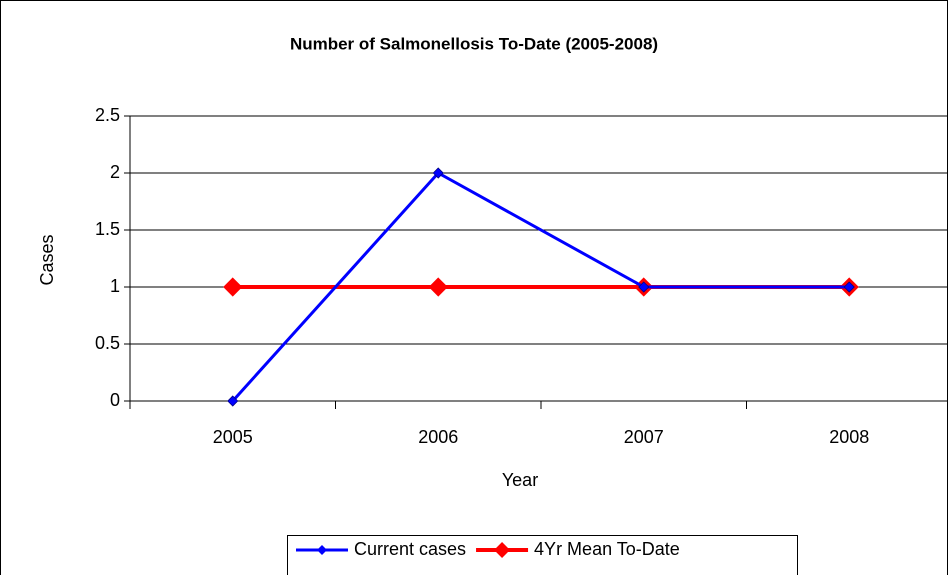  Describe the element at coordinates (644, 437) in the screenshot. I see `x-tick-label: 2007` at that location.